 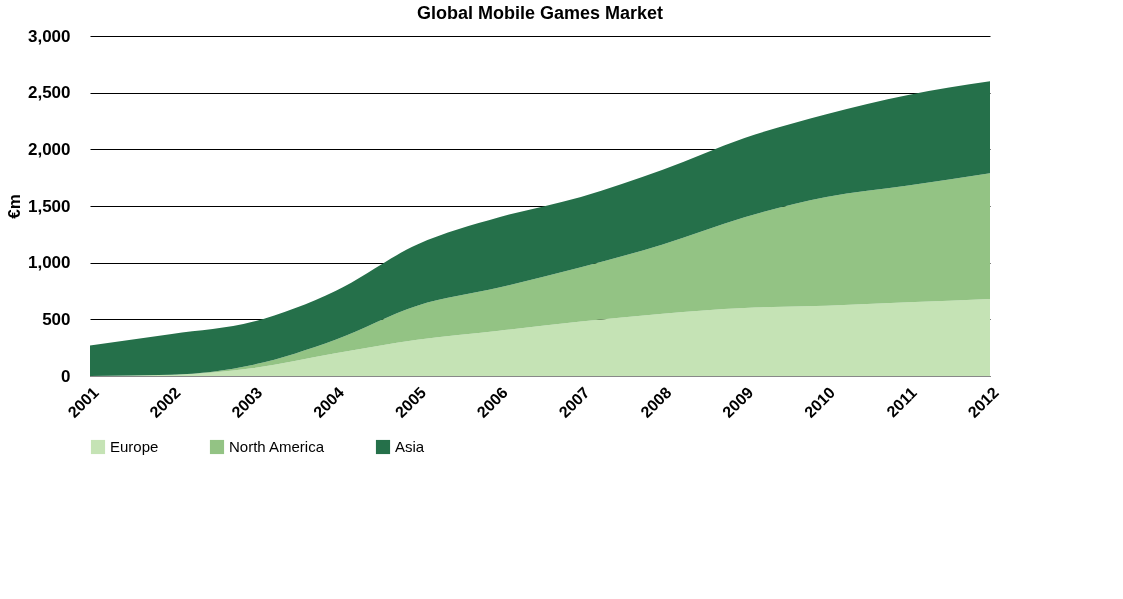 I want to click on y-tick-label: 1,500, so click(x=49, y=206).